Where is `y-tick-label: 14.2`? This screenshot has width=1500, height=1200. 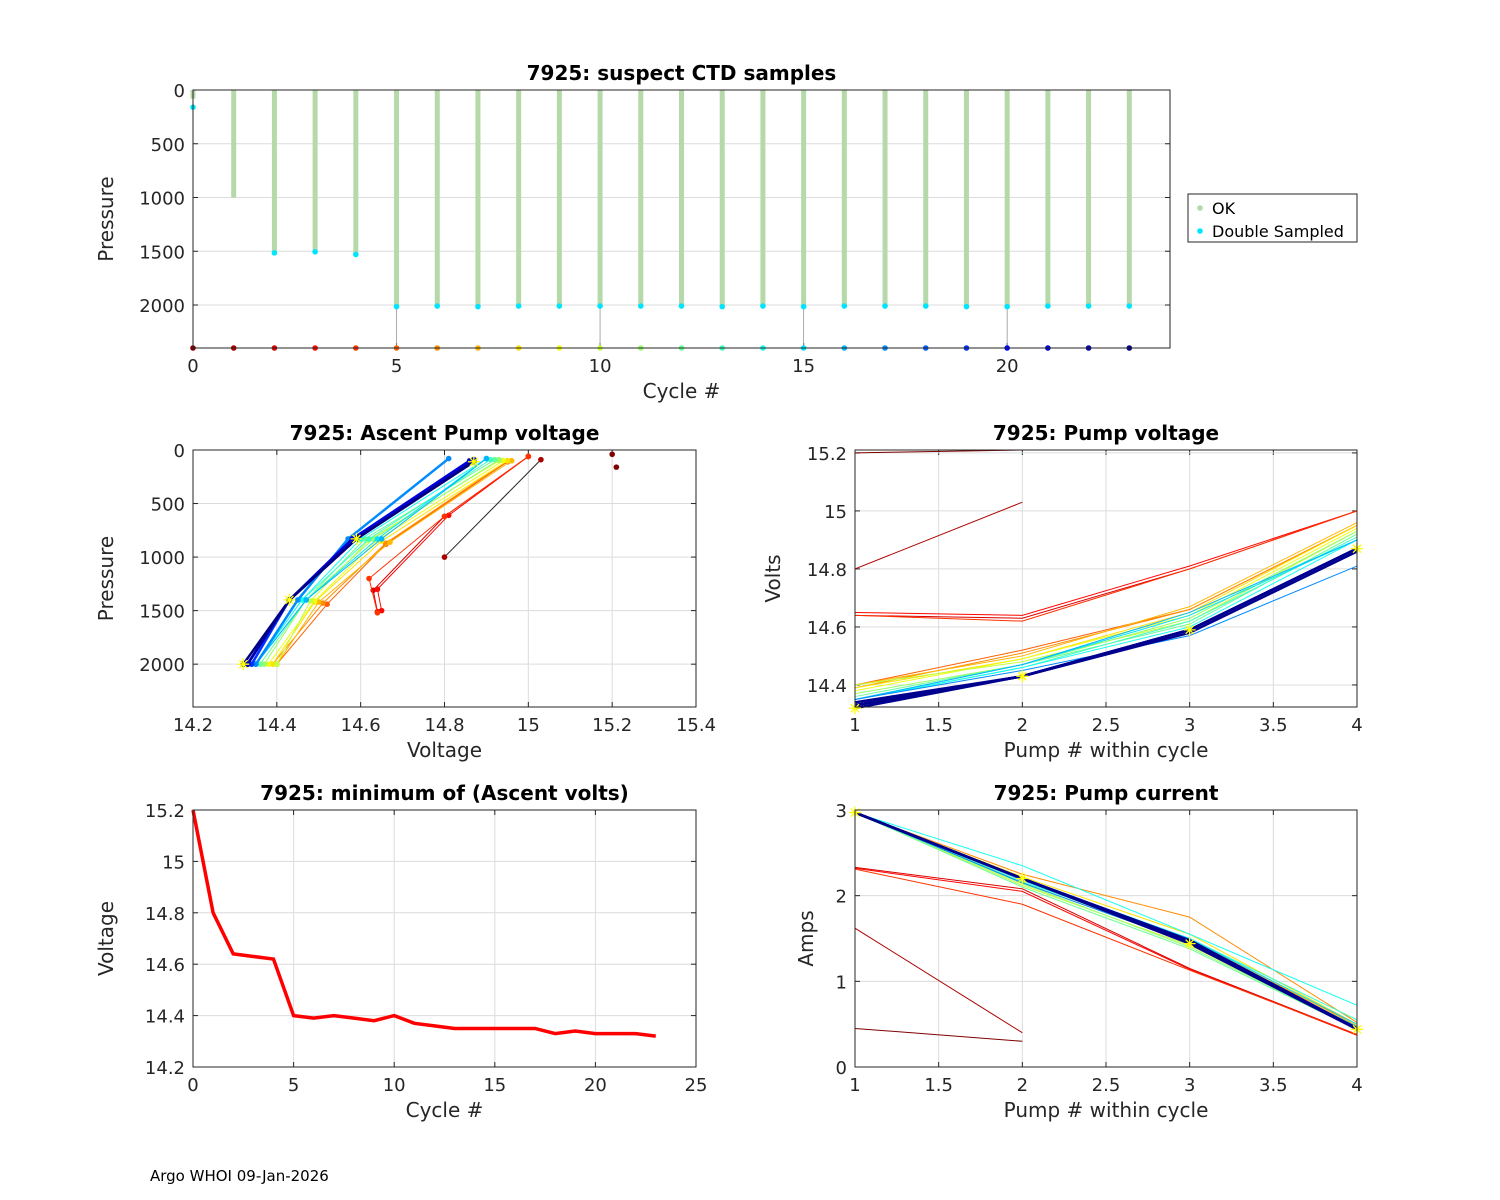 y-tick-label: 14.2 is located at coordinates (165, 1068).